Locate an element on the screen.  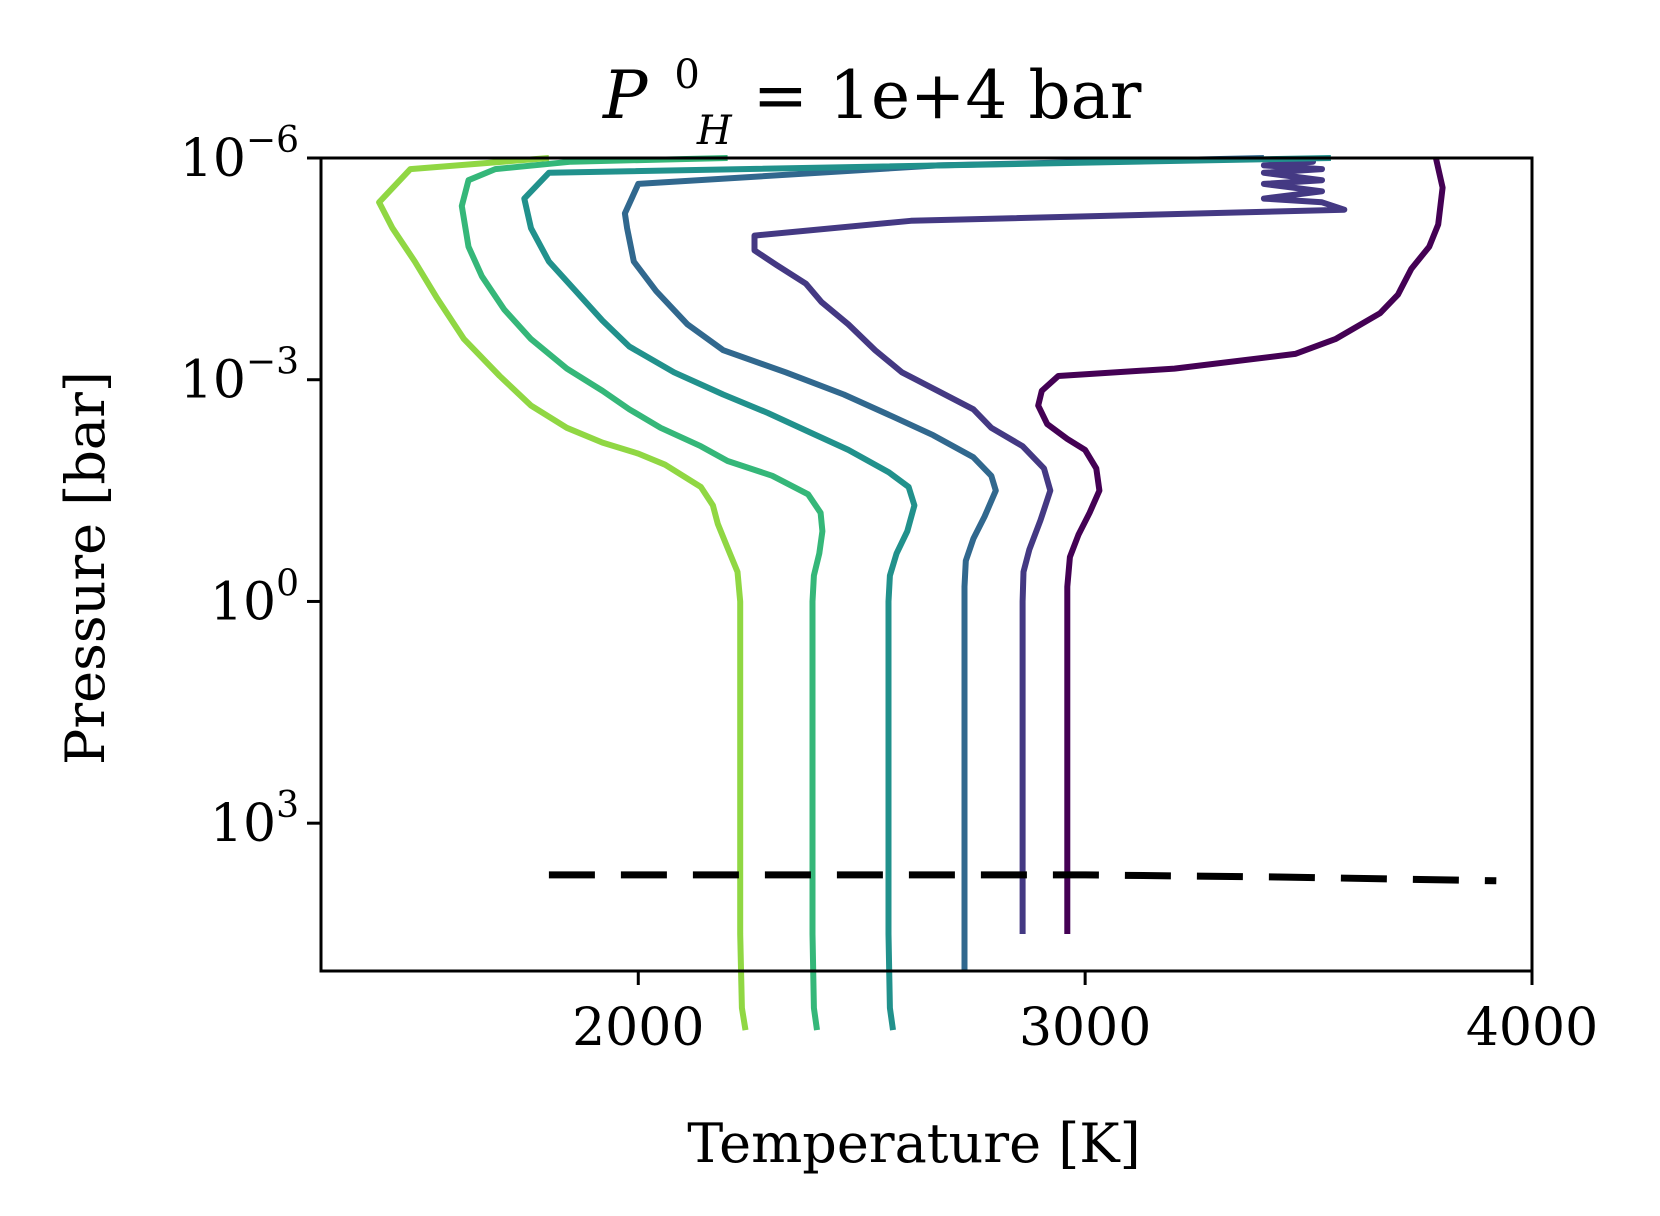
y-axis: 10⁻⁶ 10⁻³ 10⁰ 10³ is located at coordinates (250, 487).